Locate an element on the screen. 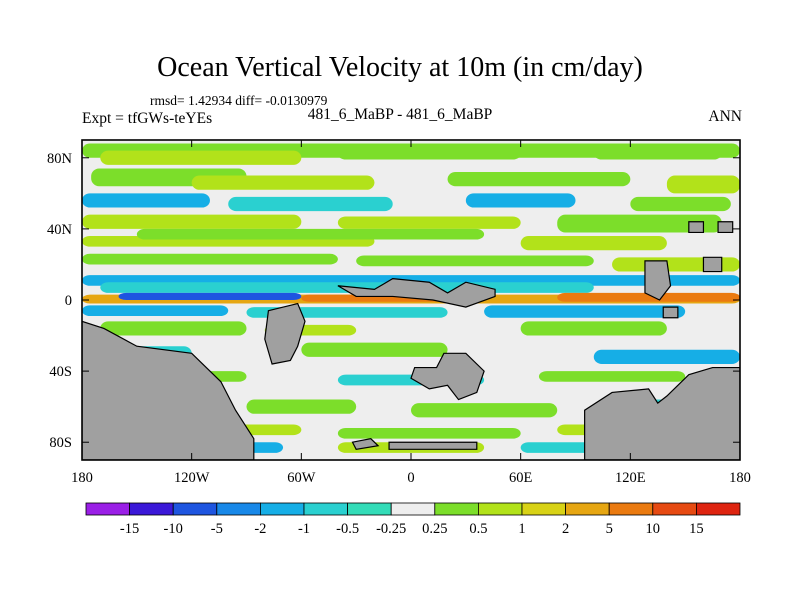  colorbar-label: 15 is located at coordinates (696, 529).